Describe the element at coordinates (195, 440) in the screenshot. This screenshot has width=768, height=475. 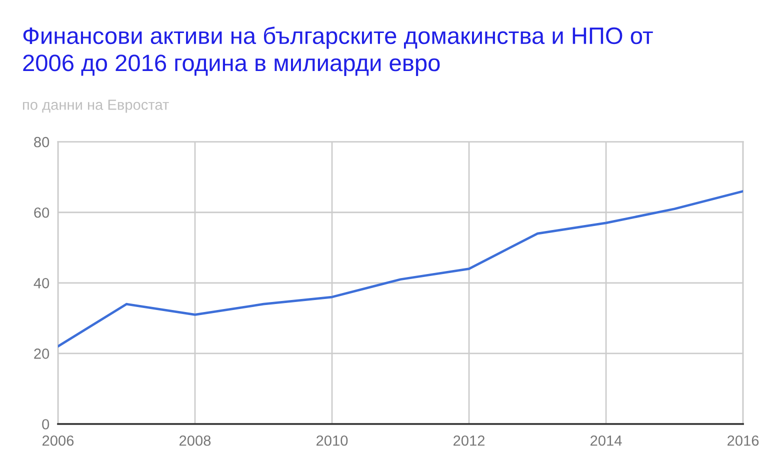
I see `x-tick-label: 2008` at that location.